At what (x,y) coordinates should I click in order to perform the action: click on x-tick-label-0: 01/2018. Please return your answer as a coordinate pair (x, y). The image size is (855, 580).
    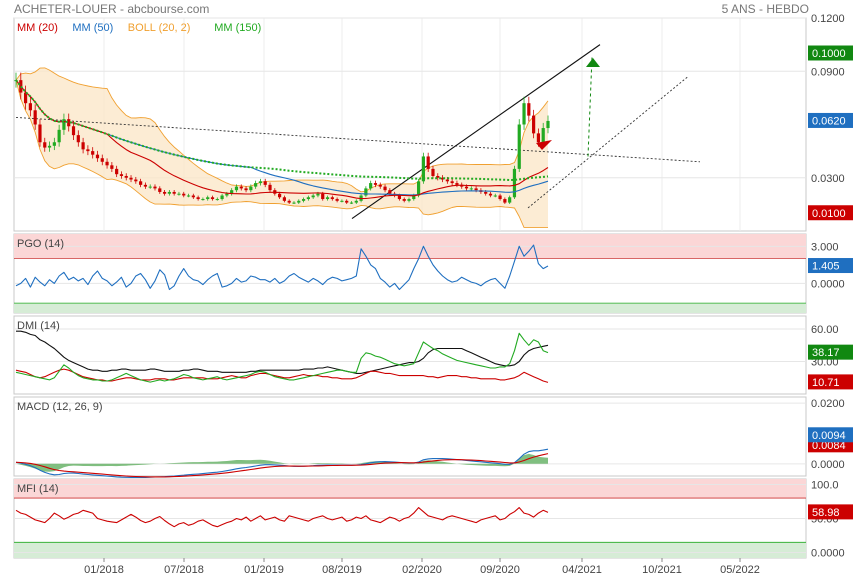
    Looking at the image, I should click on (104, 570).